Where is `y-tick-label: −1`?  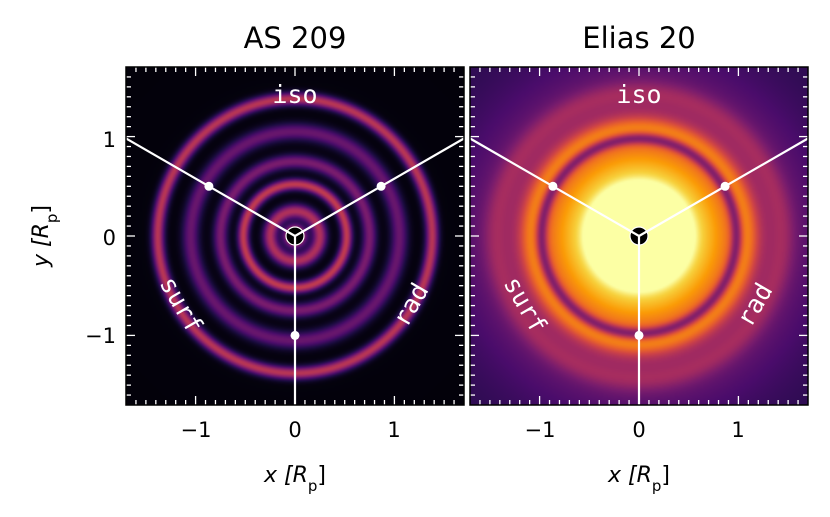
y-tick-label: −1 is located at coordinates (100, 336).